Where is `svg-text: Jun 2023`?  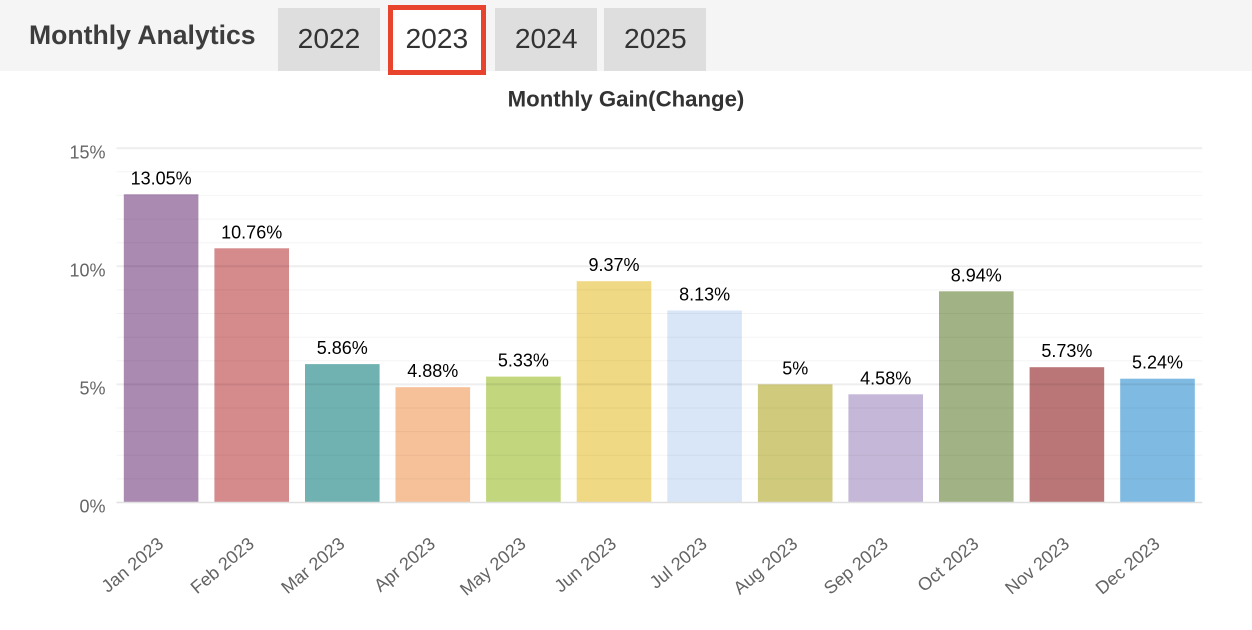
svg-text: Jun 2023 is located at coordinates (586, 564).